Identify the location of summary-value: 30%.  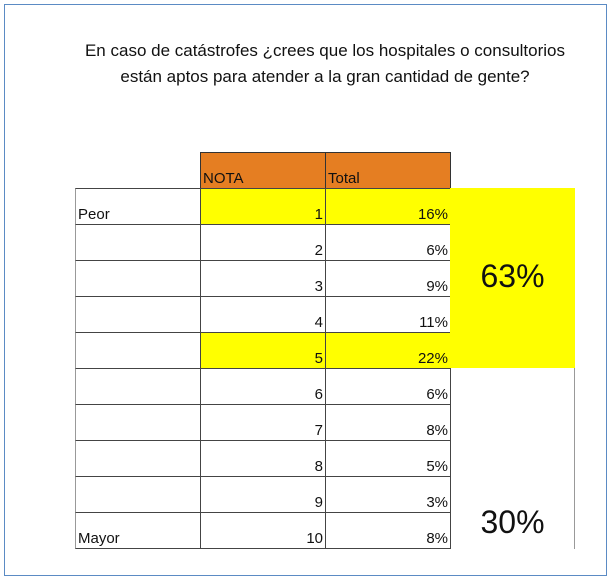
(512, 522).